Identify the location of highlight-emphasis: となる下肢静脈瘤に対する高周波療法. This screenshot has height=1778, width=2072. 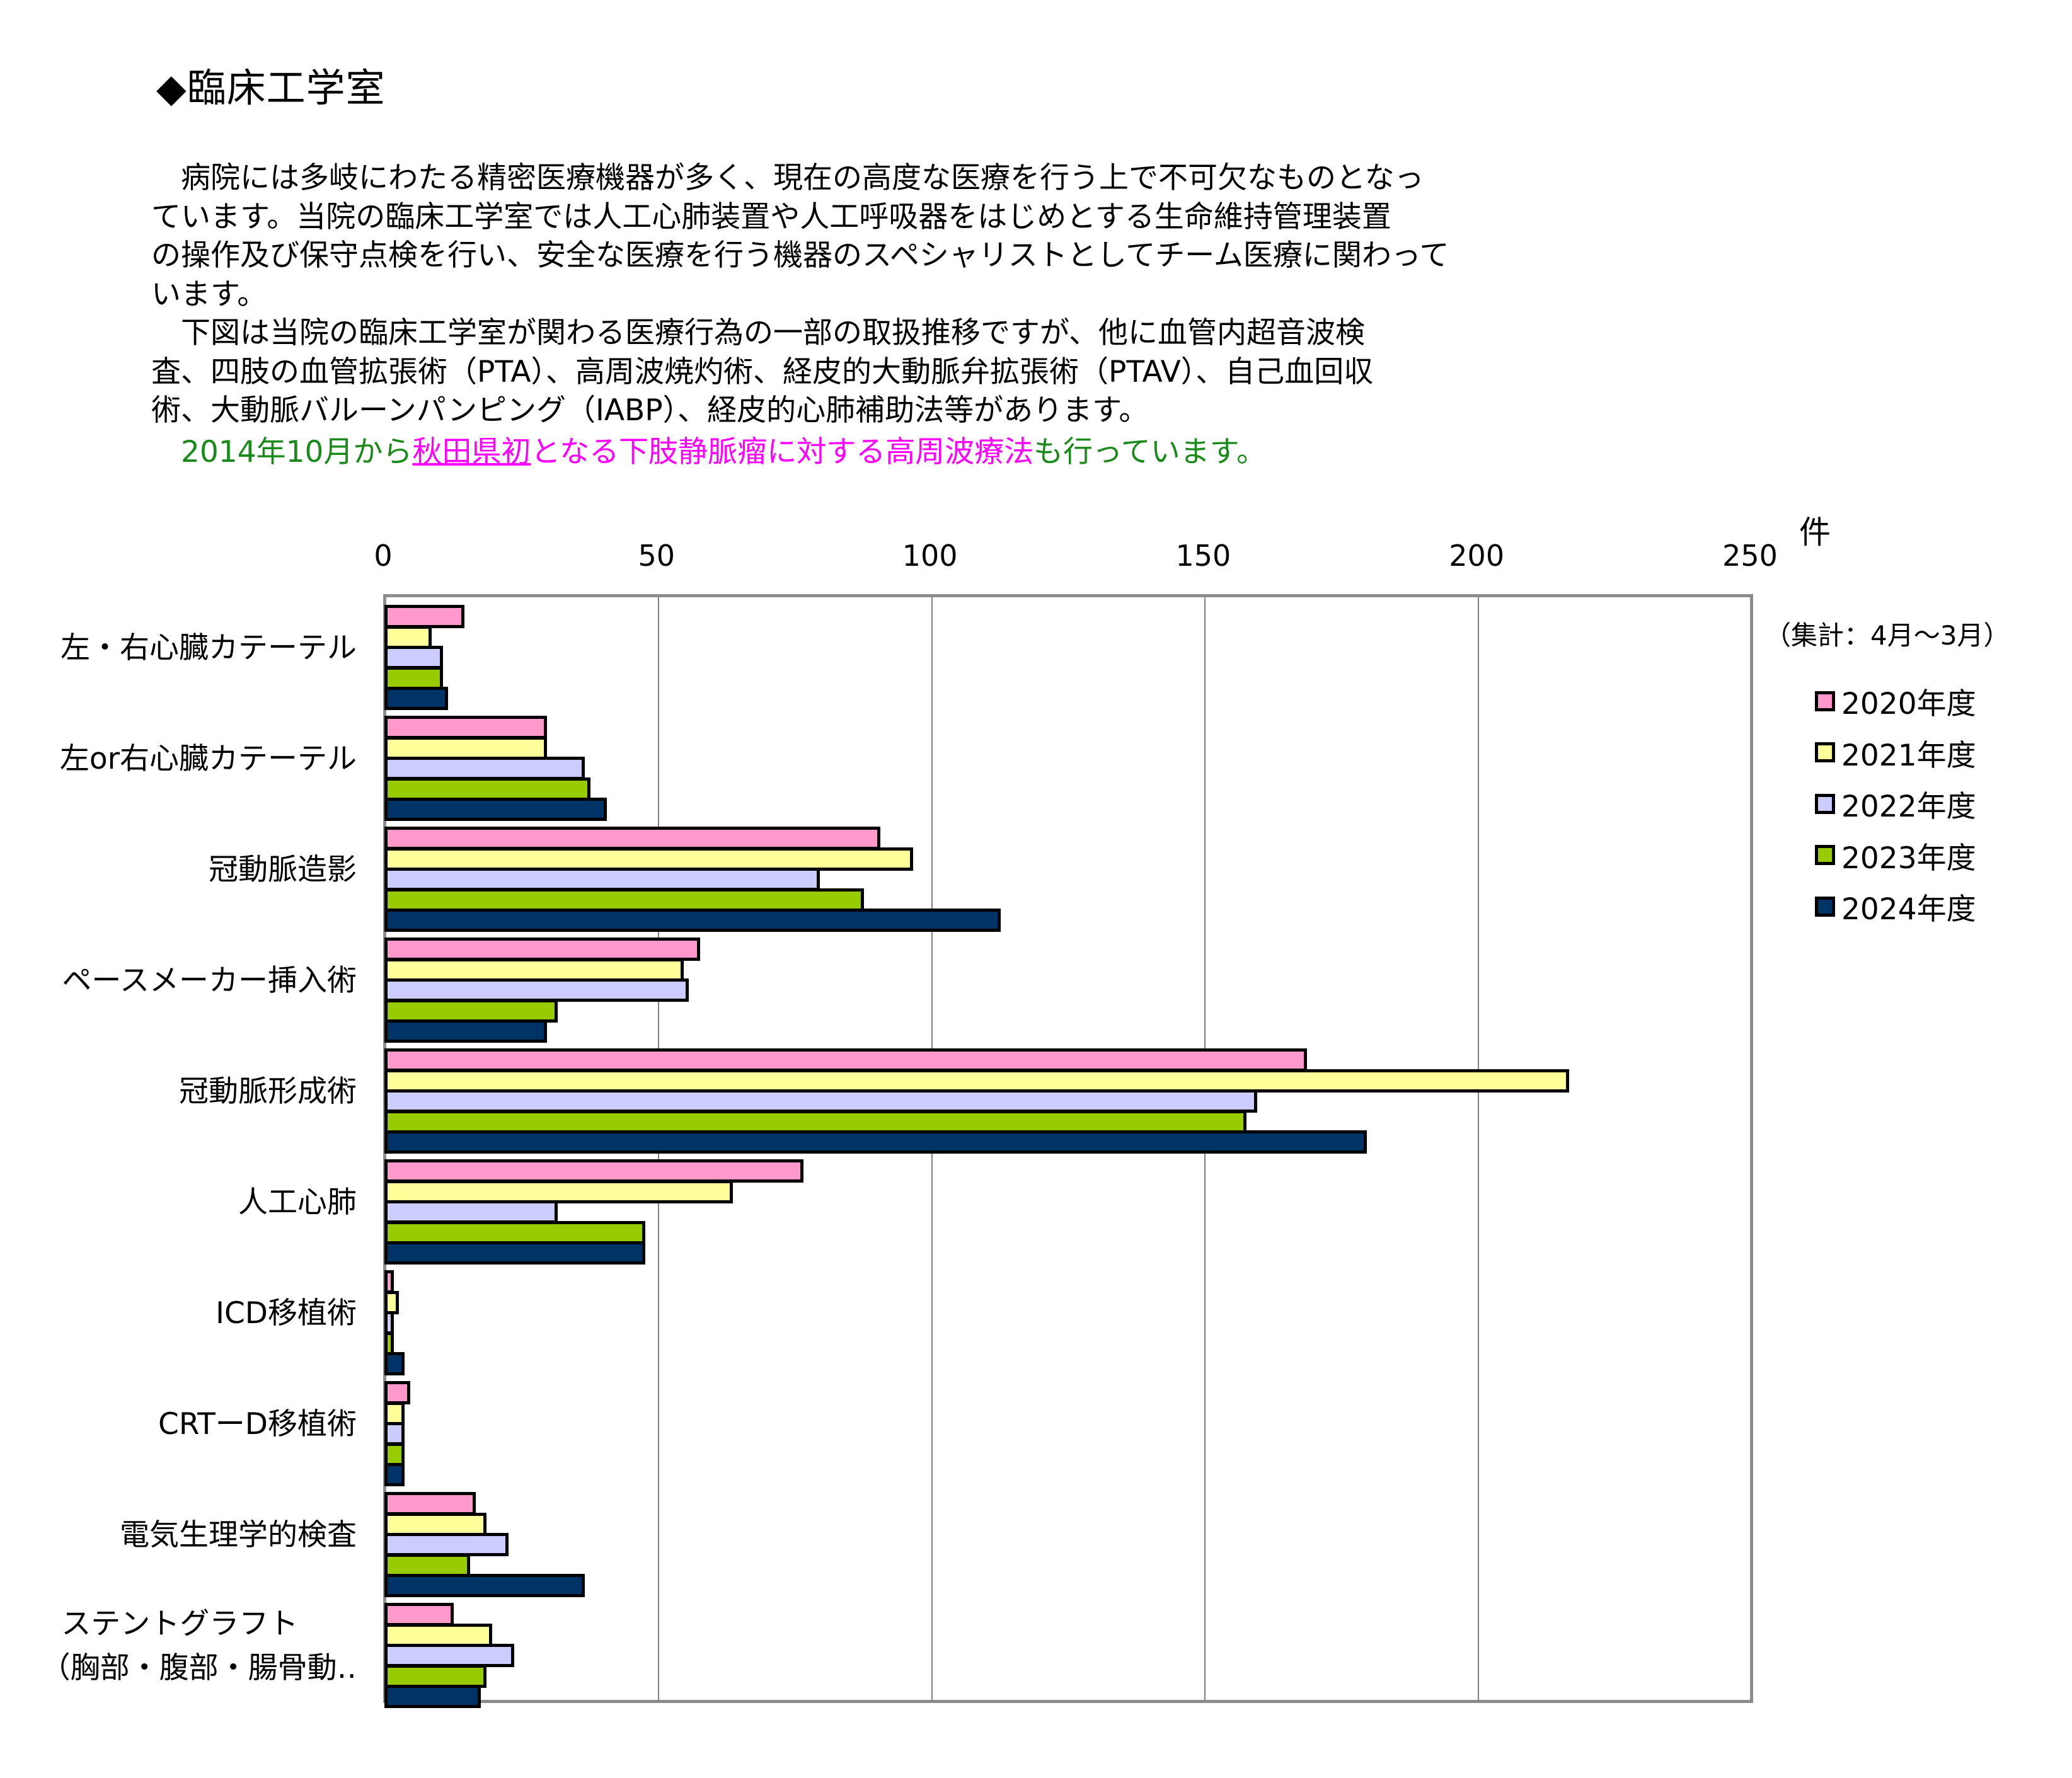
(782, 451).